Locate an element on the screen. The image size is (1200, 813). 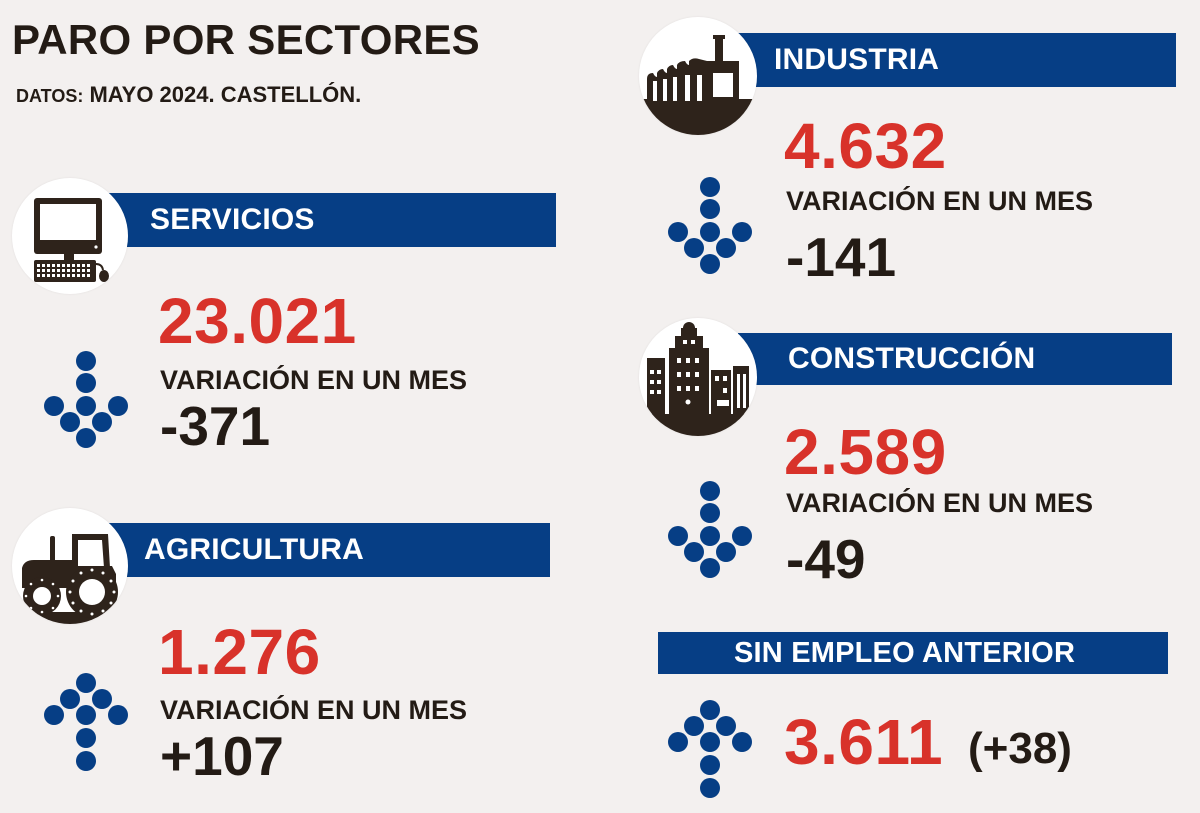
tractor-icon is located at coordinates (70, 566).